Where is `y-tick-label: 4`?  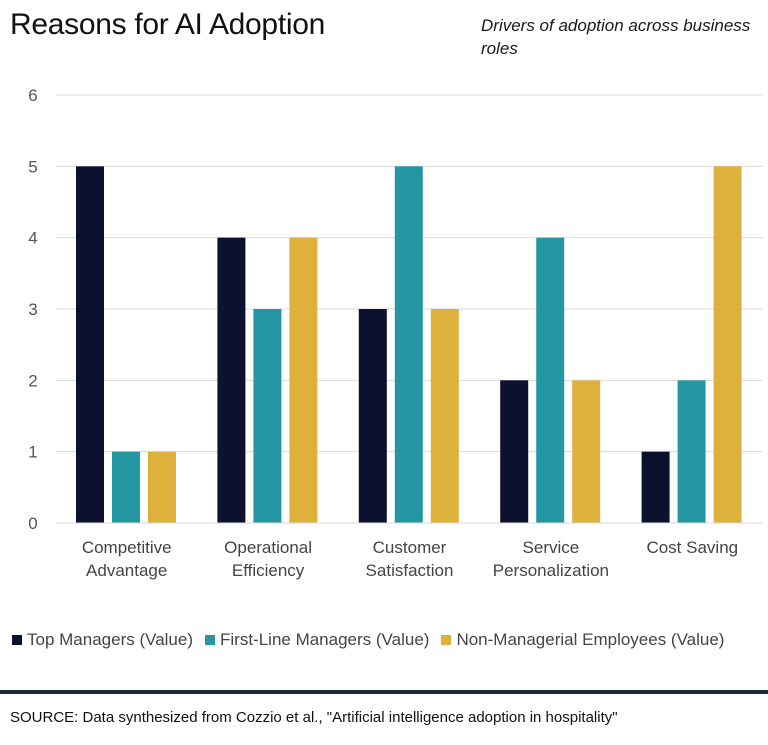 y-tick-label: 4 is located at coordinates (32, 238).